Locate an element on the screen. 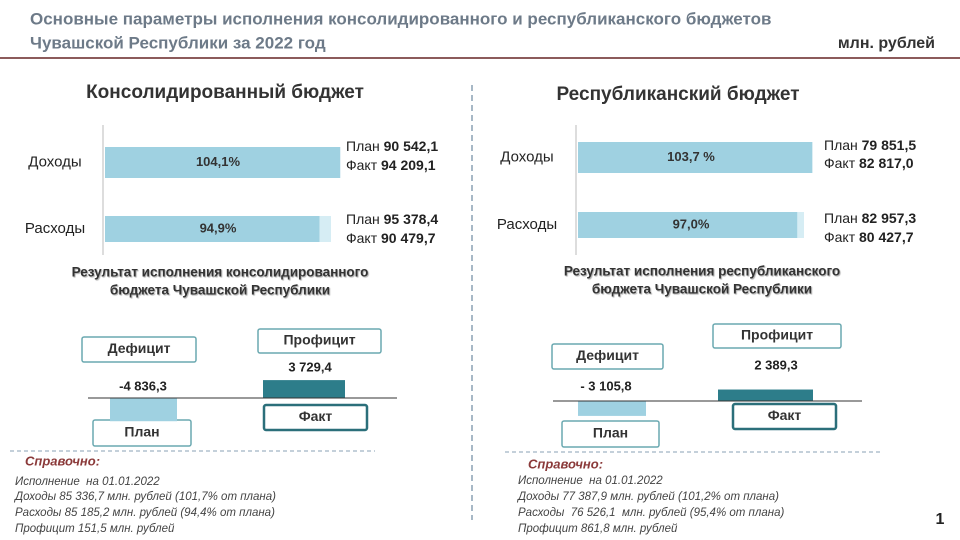  amount-value: 80 427,7 is located at coordinates (886, 237).